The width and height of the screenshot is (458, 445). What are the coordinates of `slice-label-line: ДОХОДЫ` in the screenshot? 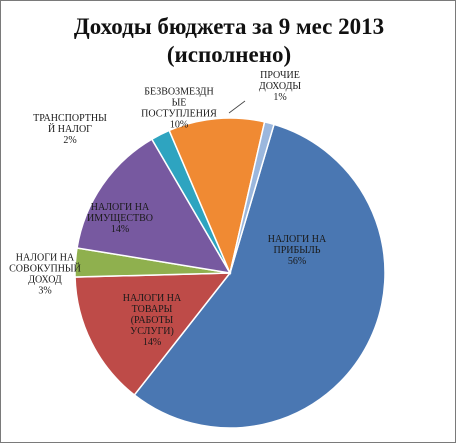 It's located at (280, 86).